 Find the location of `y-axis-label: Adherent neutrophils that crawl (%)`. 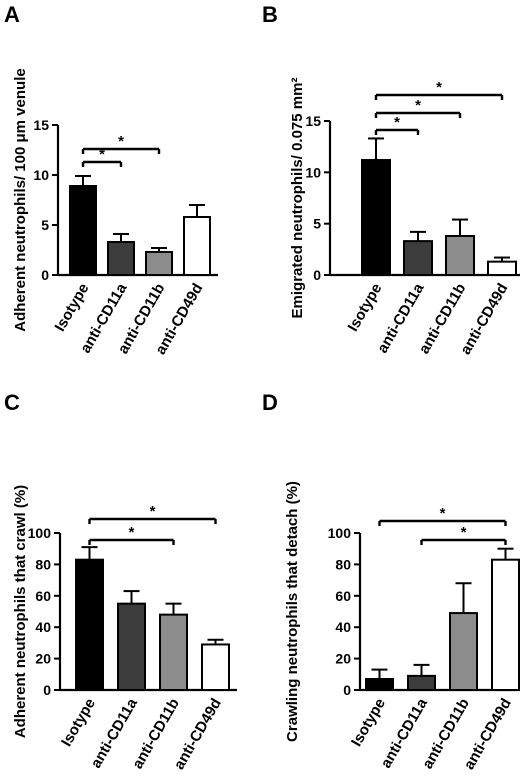

y-axis-label: Adherent neutrophils that crawl (%) is located at coordinates (20, 611).